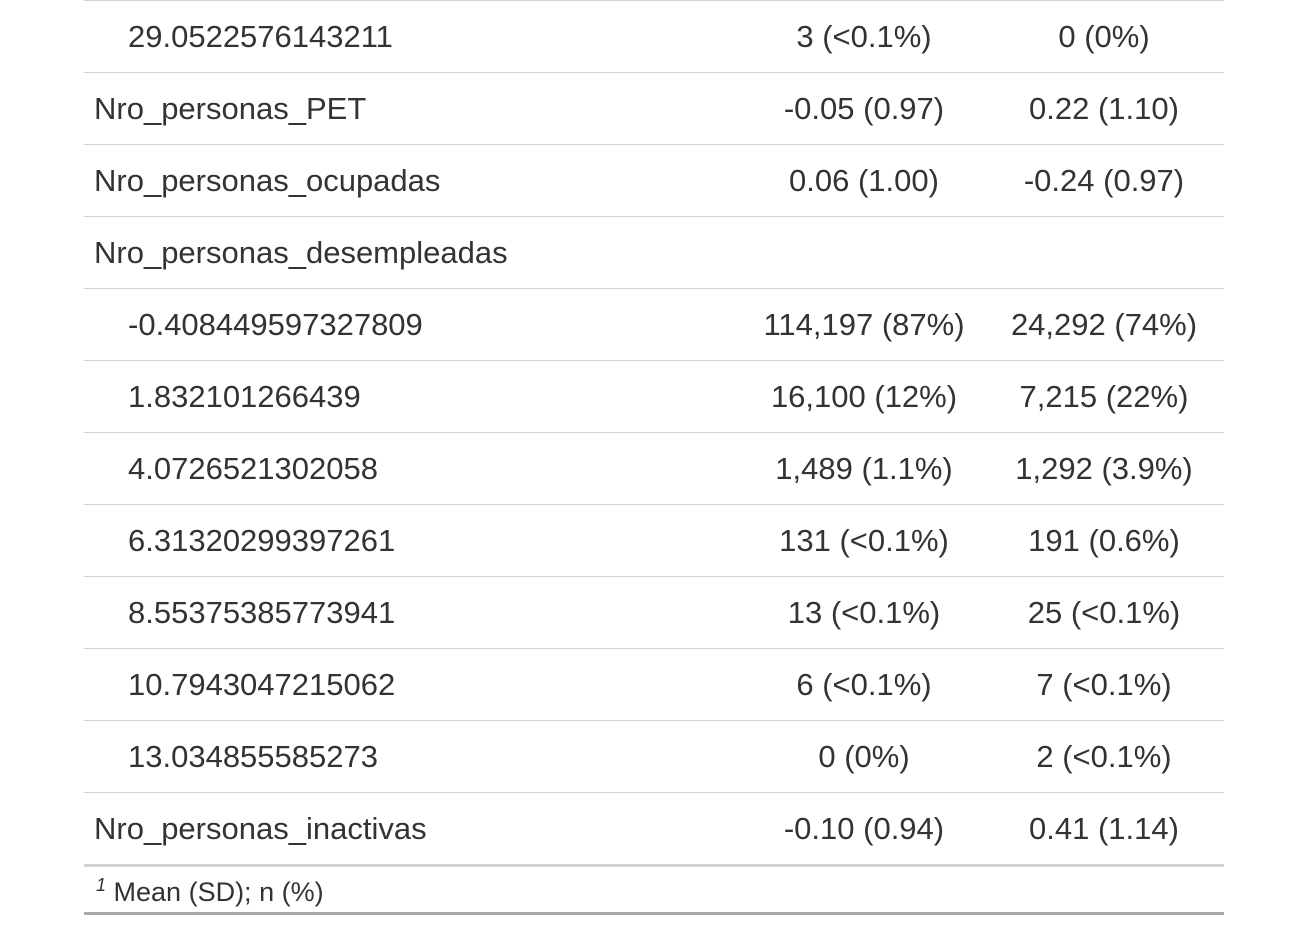 This screenshot has width=1304, height=942. What do you see at coordinates (864, 612) in the screenshot?
I see `cell-group-1: 13 (<0.1%)` at bounding box center [864, 612].